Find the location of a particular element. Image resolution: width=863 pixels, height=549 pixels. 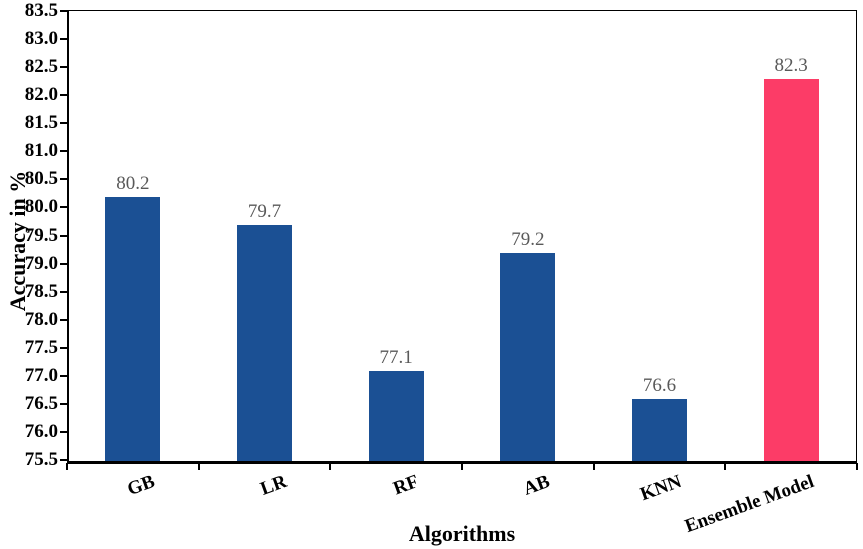

y-tick-label: 83.0 is located at coordinates (41, 39).